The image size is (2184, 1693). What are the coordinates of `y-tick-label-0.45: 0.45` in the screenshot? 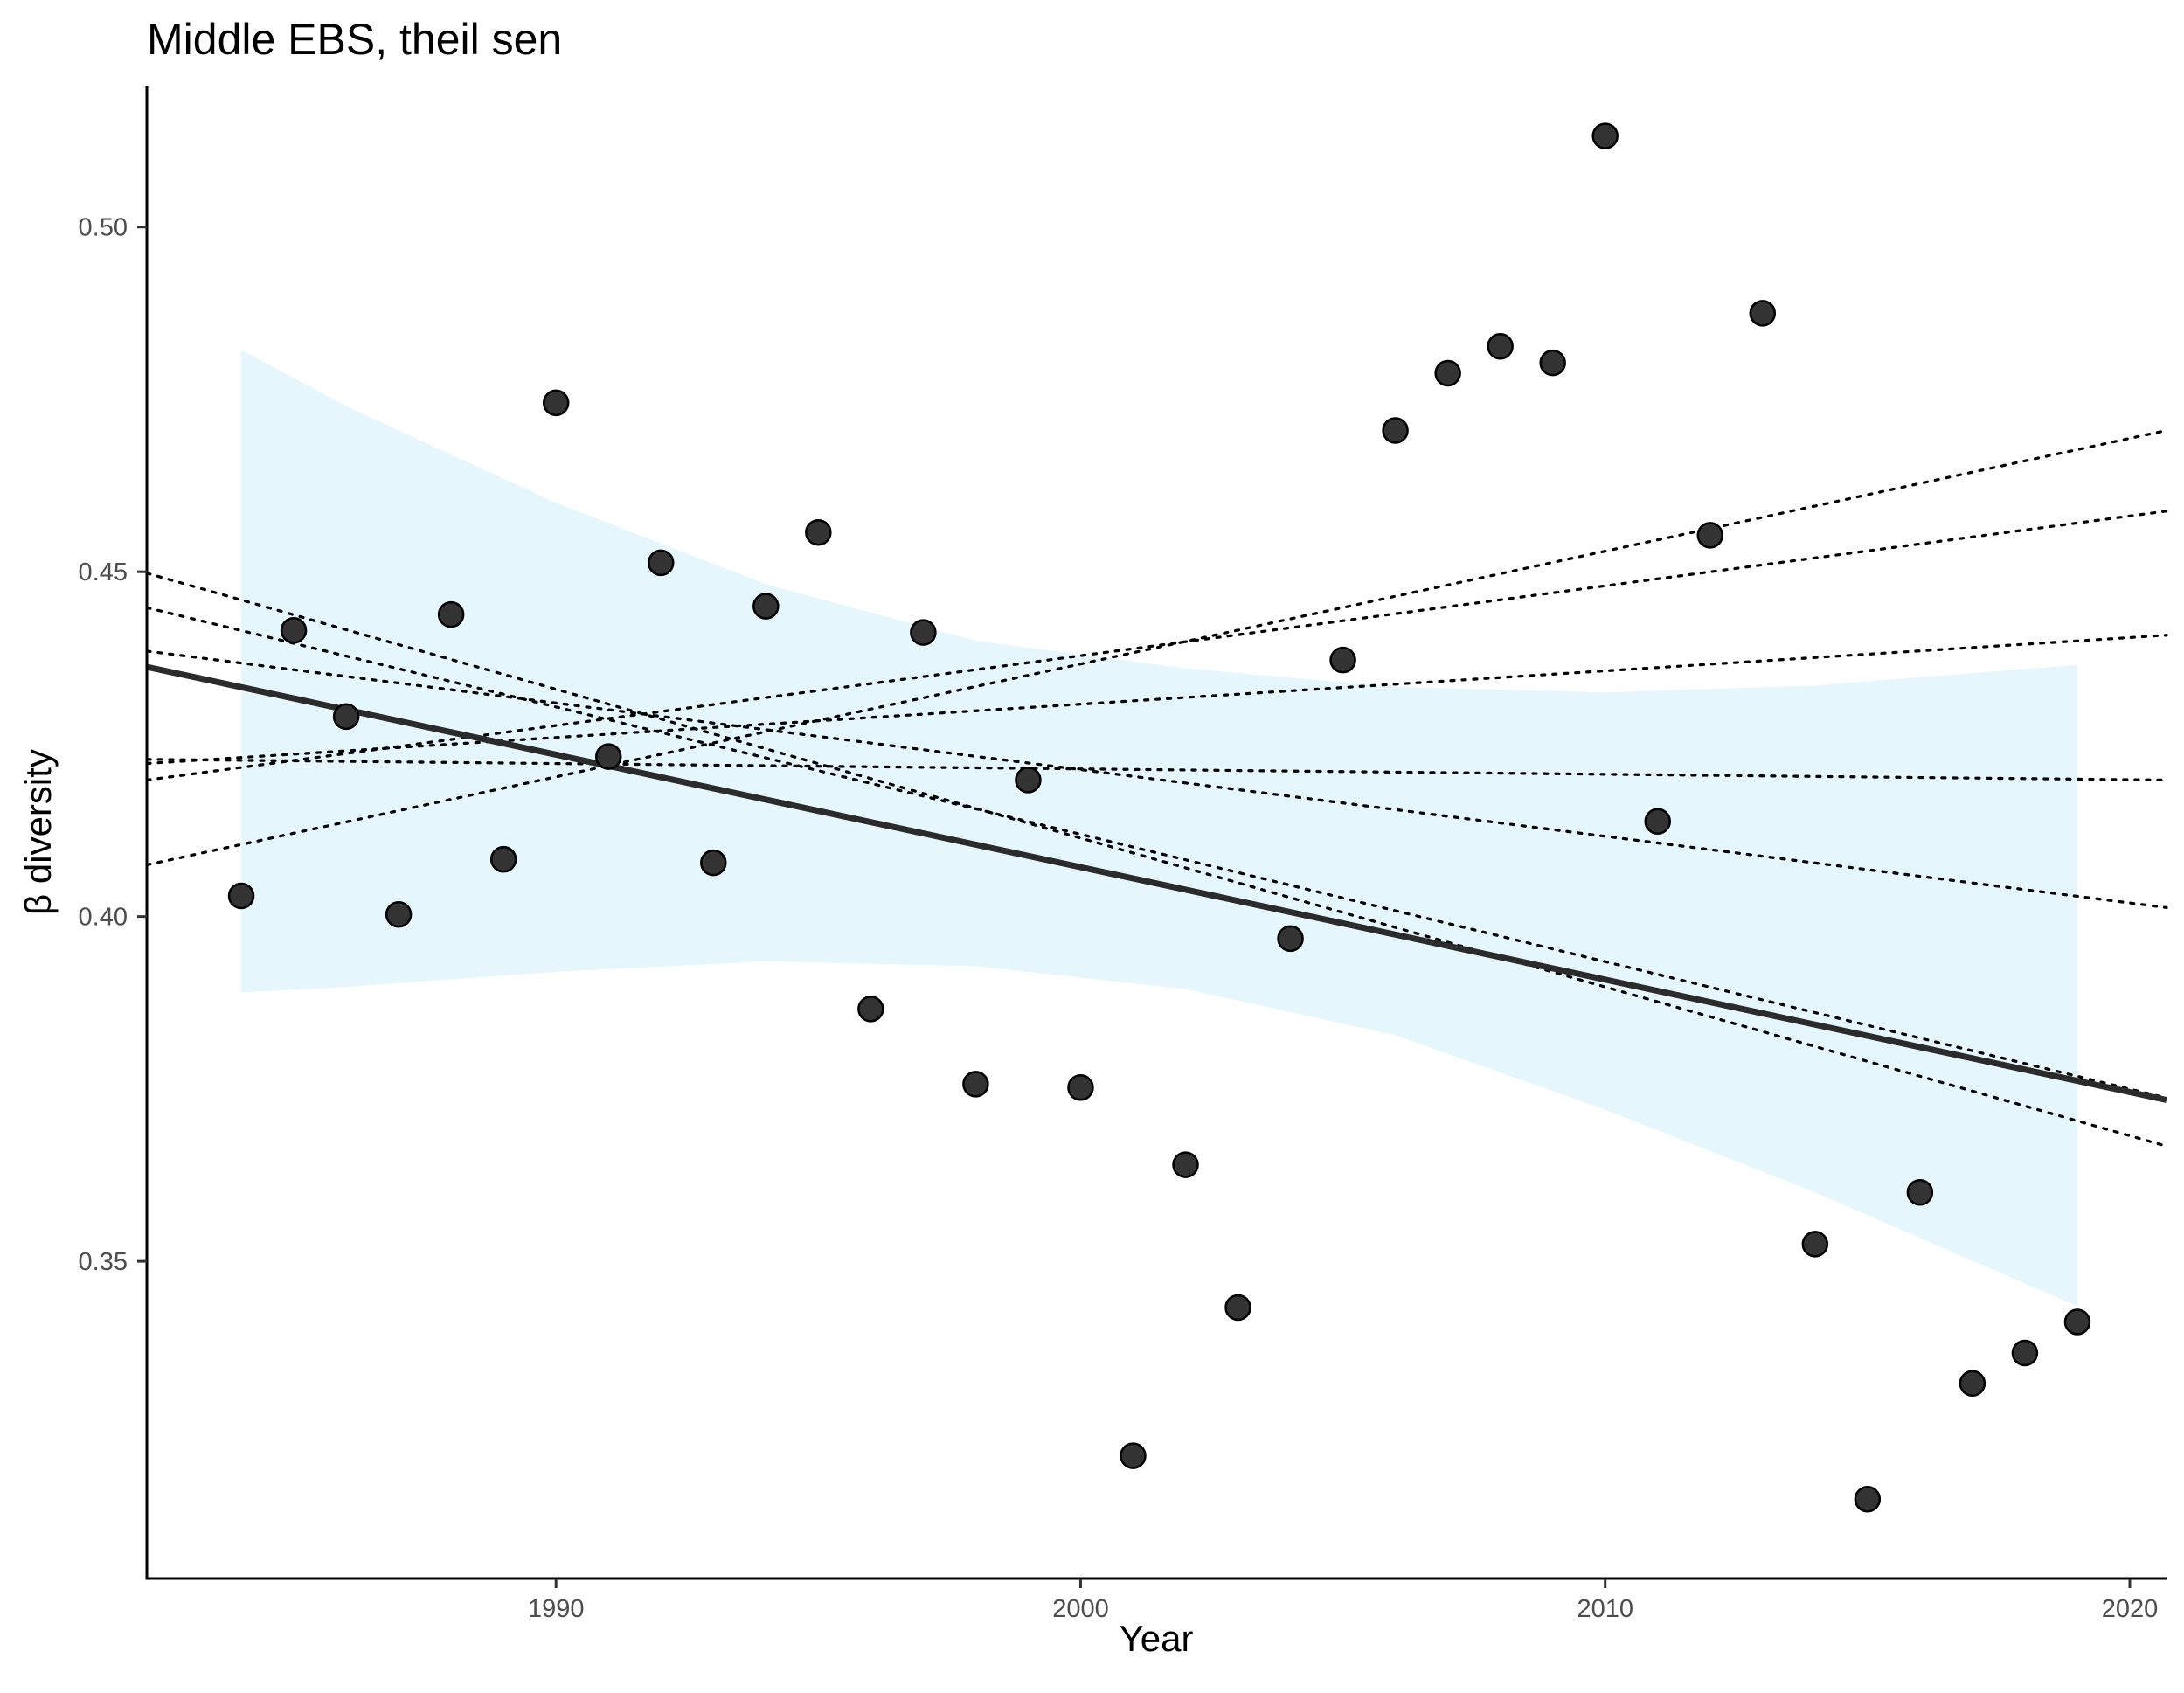 It's located at (103, 572).